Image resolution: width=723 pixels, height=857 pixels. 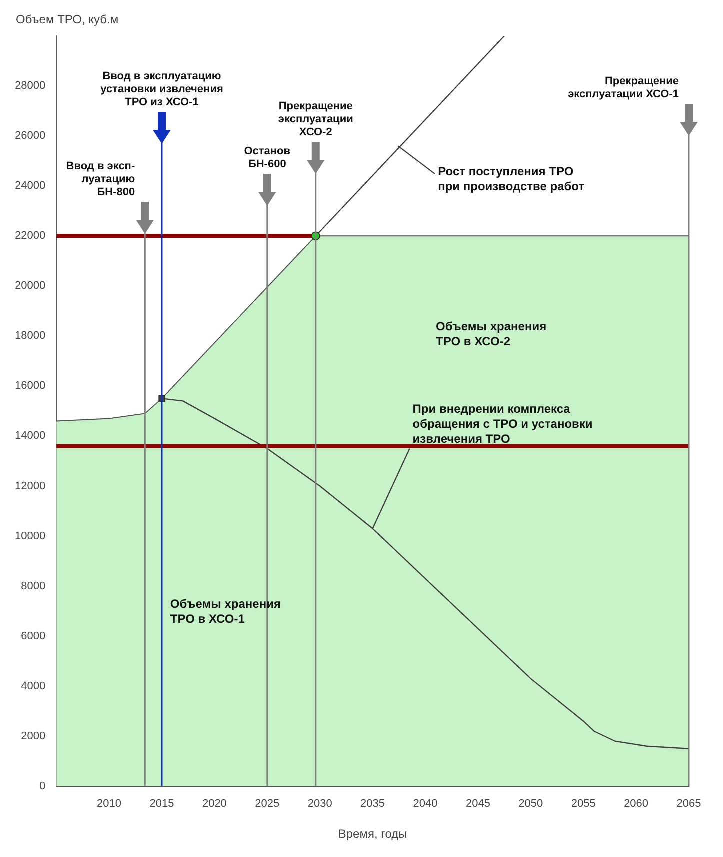 I want to click on y-tick-label: 14000, so click(x=30, y=436).